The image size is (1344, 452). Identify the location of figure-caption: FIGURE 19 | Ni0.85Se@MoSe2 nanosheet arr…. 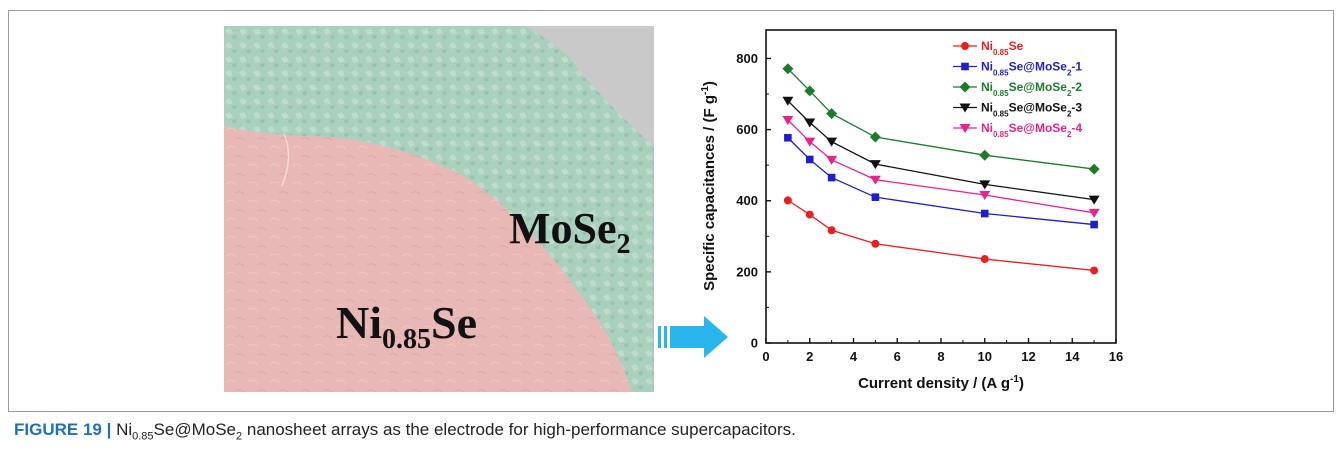
(405, 431).